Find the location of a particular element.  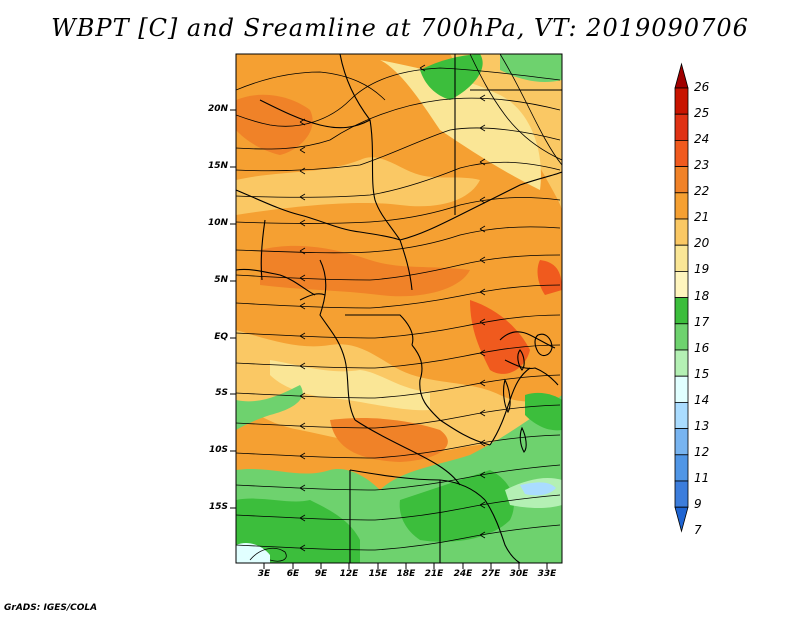

wbpt-zone-lightyellow-band is located at coordinates (350, 385).